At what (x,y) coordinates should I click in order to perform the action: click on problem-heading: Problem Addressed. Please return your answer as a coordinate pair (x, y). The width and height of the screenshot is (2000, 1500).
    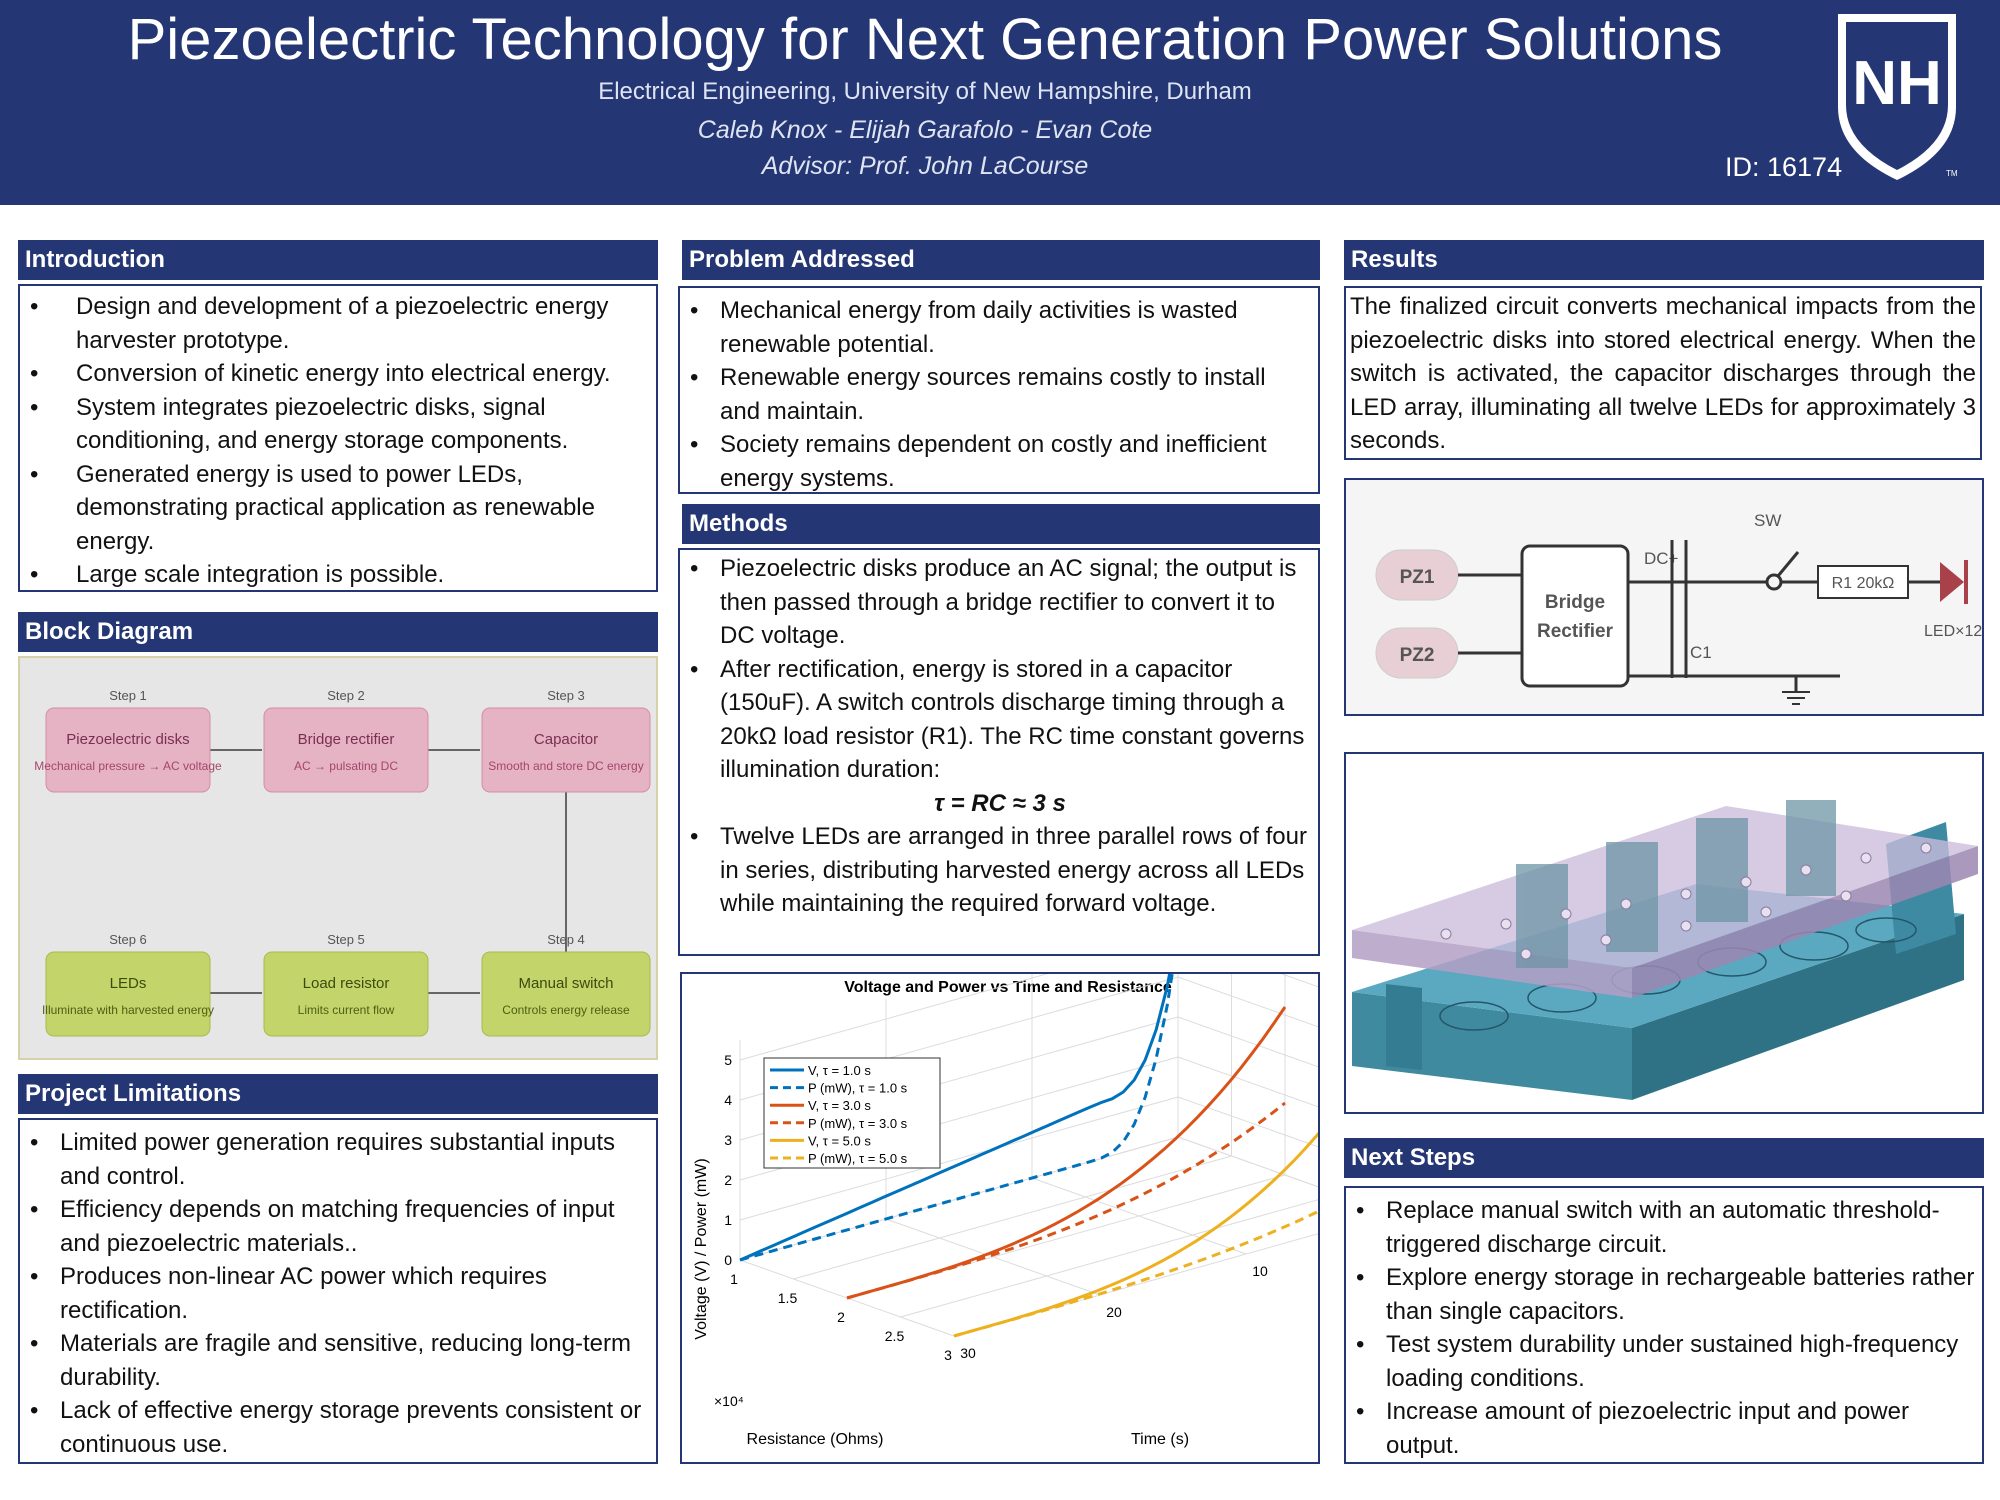
    Looking at the image, I should click on (1001, 260).